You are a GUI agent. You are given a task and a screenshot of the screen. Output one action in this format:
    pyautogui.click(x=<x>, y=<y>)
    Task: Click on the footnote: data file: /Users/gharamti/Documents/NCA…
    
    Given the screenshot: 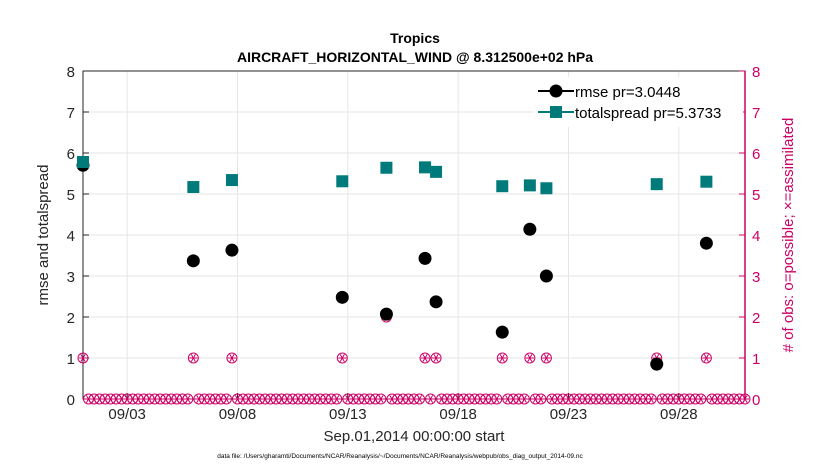 What is the action you would take?
    pyautogui.click(x=400, y=456)
    